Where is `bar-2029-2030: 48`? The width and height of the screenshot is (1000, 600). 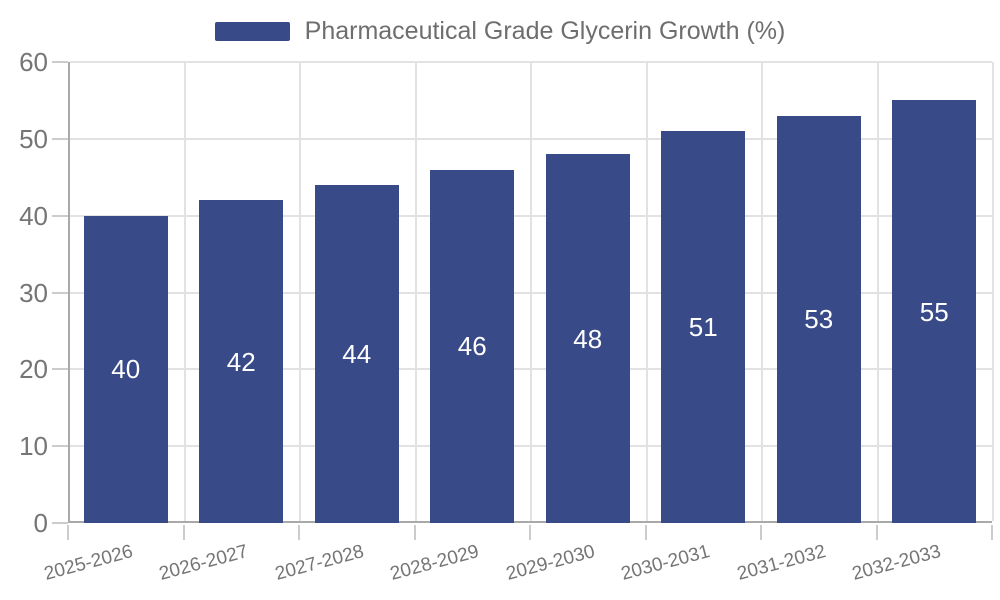
bar-2029-2030: 48 is located at coordinates (587, 338).